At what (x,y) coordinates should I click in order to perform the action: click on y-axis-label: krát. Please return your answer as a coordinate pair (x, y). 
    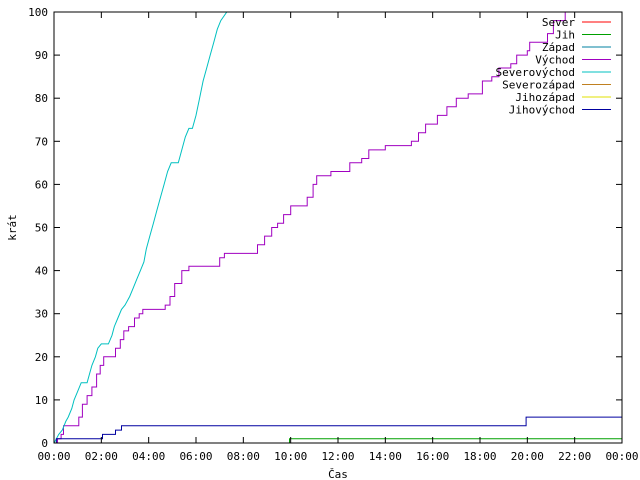
    Looking at the image, I should click on (12, 227).